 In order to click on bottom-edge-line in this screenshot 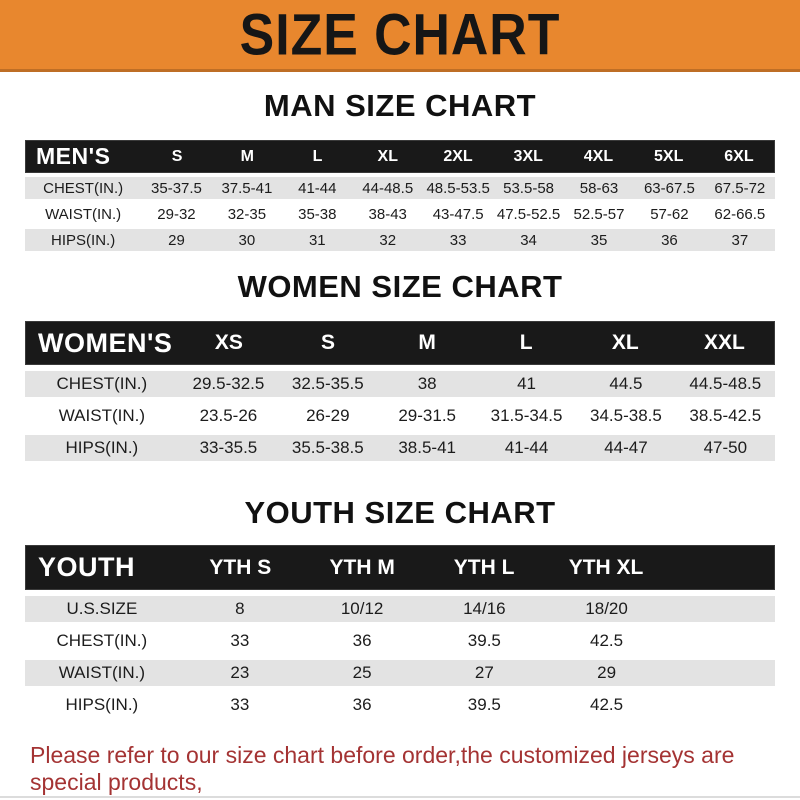, I will do `click(400, 797)`.